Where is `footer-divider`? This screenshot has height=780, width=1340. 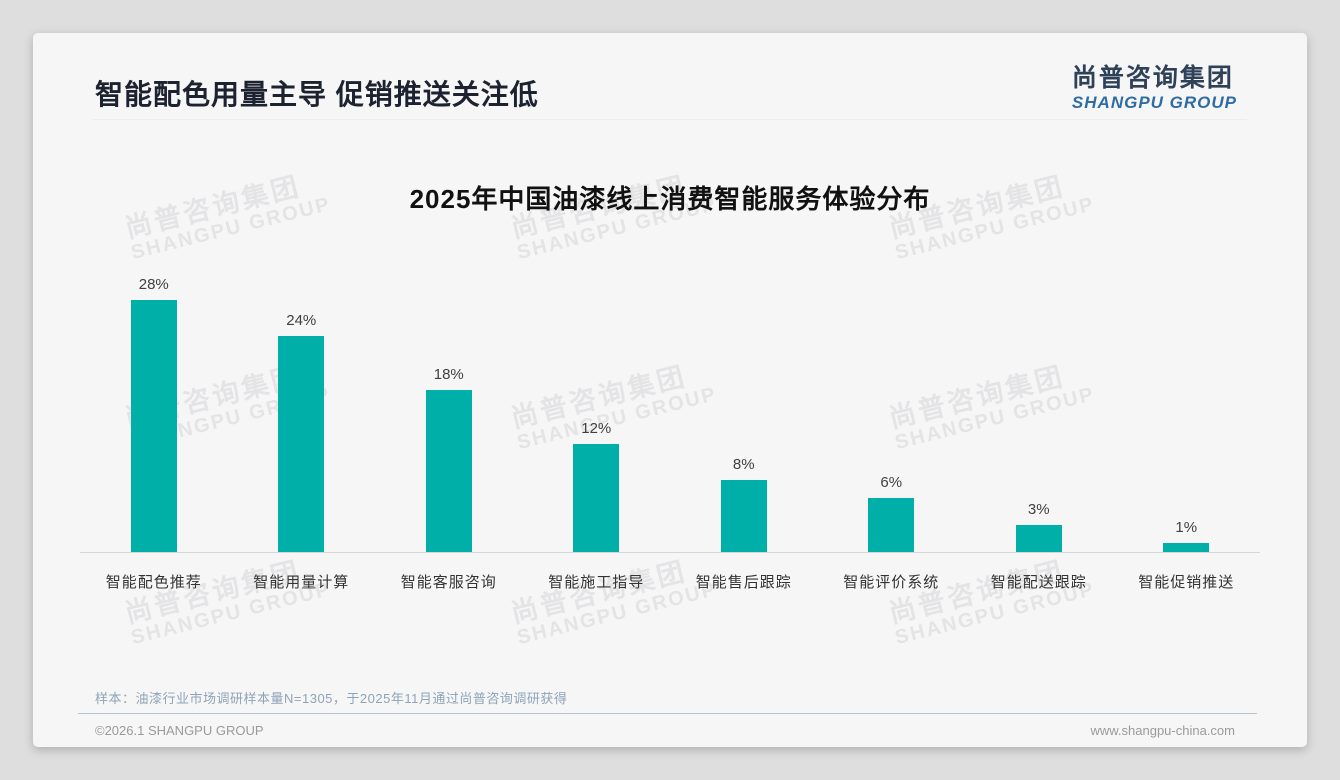
footer-divider is located at coordinates (667, 713).